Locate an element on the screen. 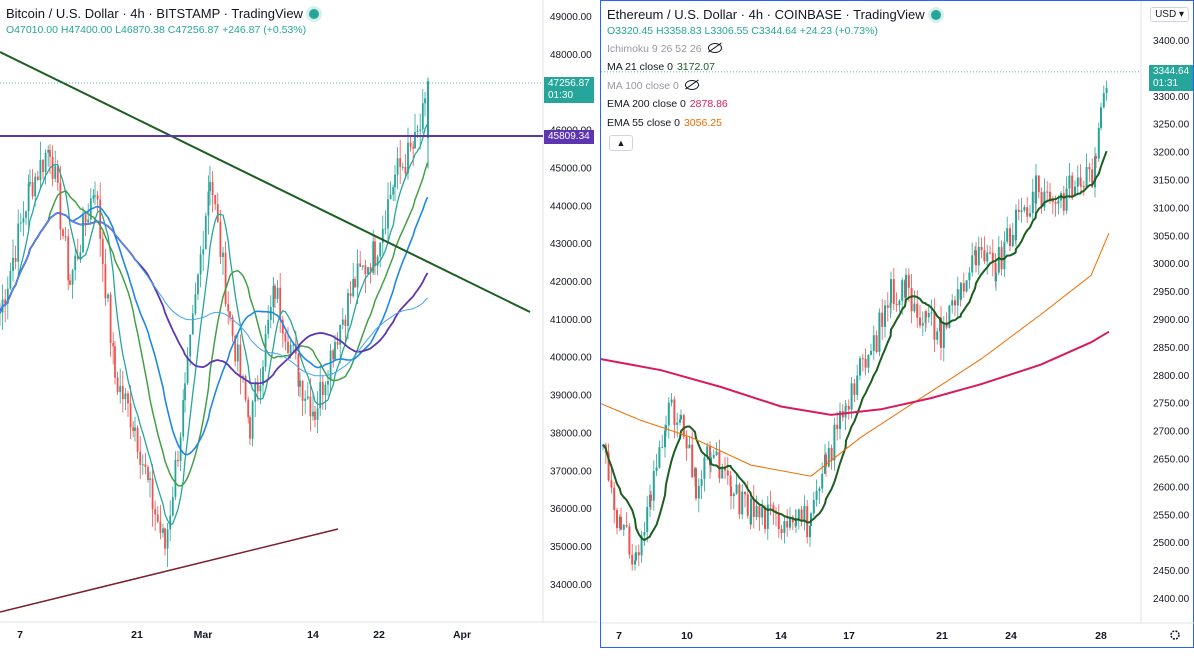 The height and width of the screenshot is (656, 1194). indicator-ma21-label: MA 21 close 0 is located at coordinates (640, 67).